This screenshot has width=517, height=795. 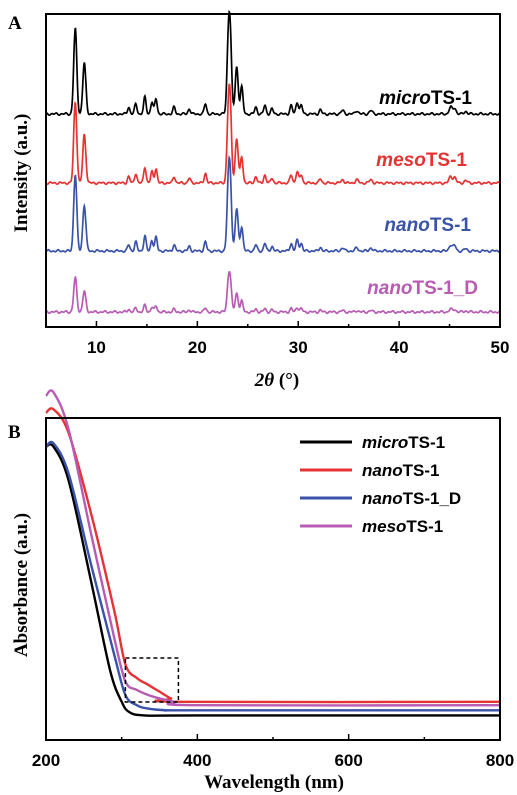 What do you see at coordinates (452, 98) in the screenshot?
I see `series-label-micro-rest: TS-1` at bounding box center [452, 98].